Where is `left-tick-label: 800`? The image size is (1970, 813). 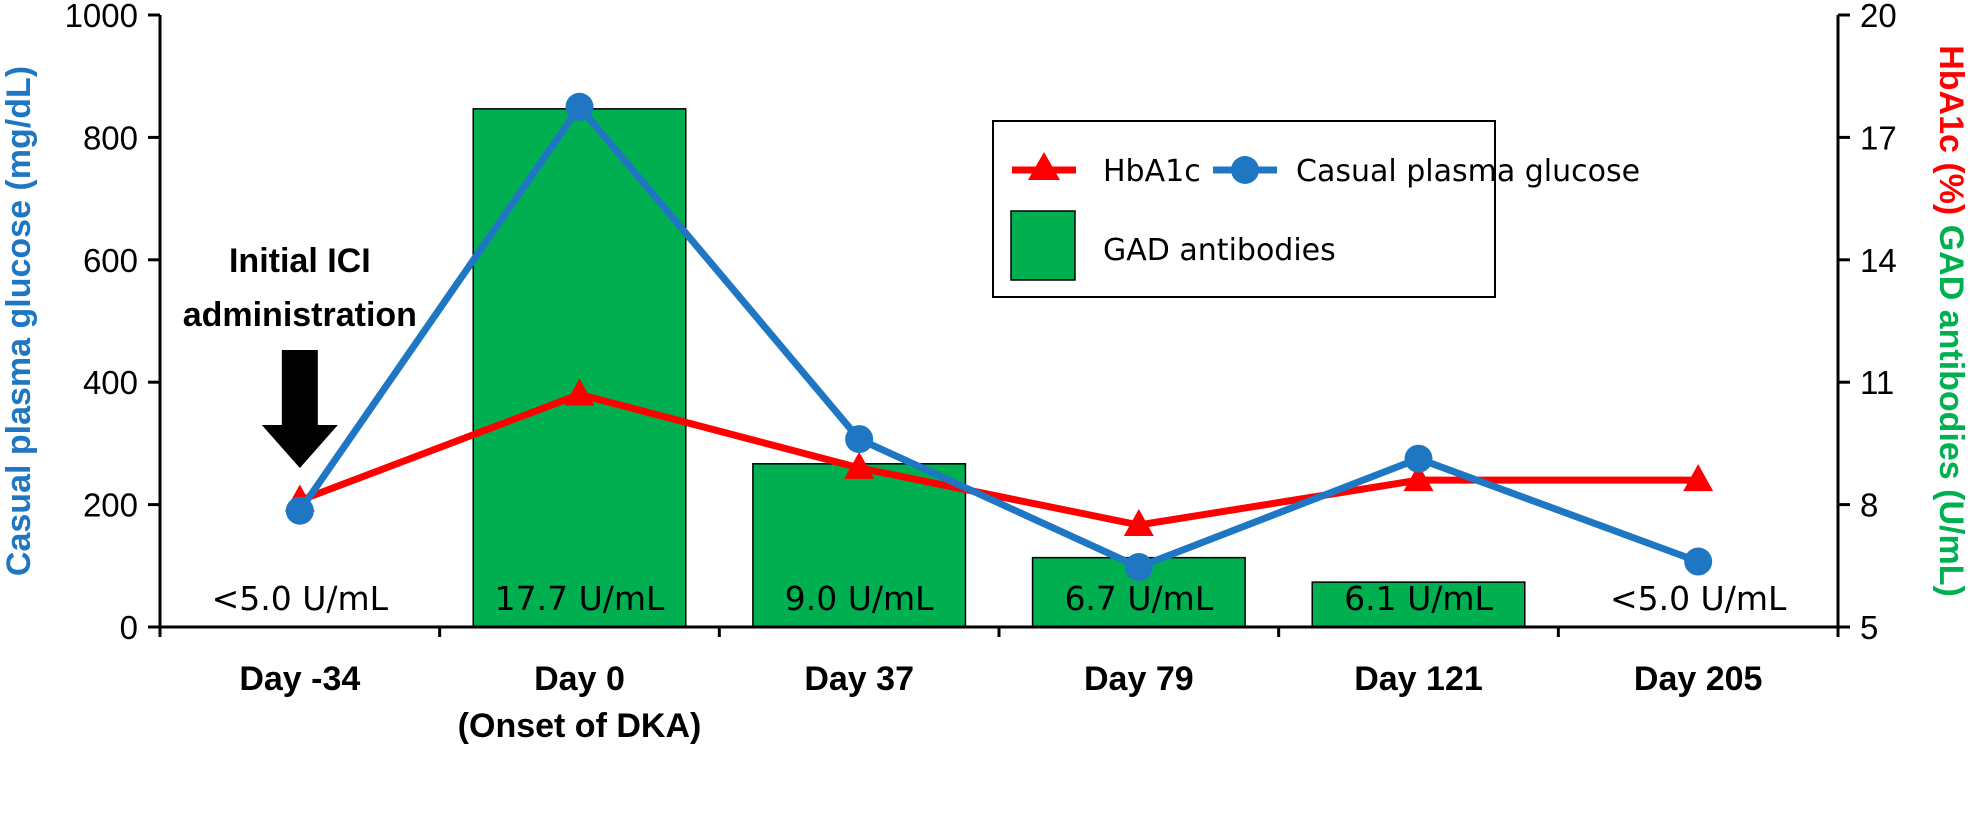 left-tick-label: 800 is located at coordinates (110, 137).